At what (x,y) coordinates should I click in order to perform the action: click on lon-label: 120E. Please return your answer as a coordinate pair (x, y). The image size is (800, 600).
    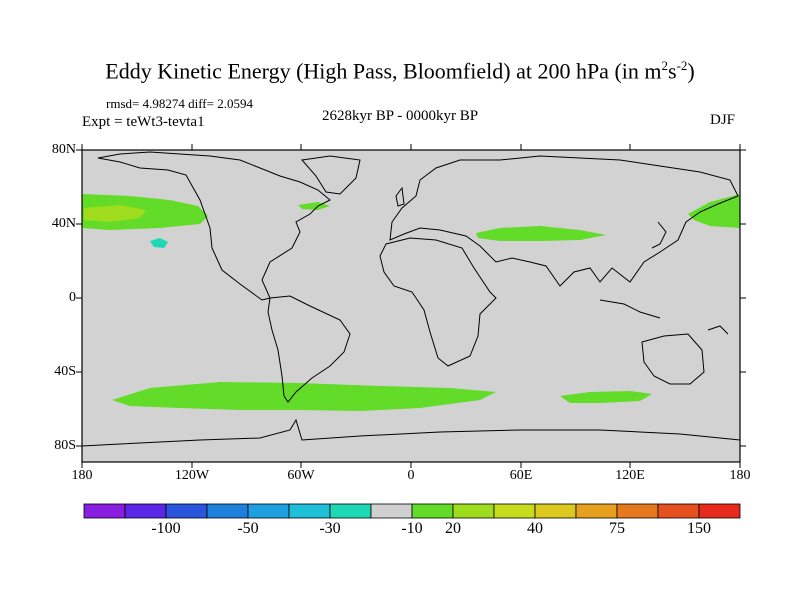
    Looking at the image, I should click on (630, 475).